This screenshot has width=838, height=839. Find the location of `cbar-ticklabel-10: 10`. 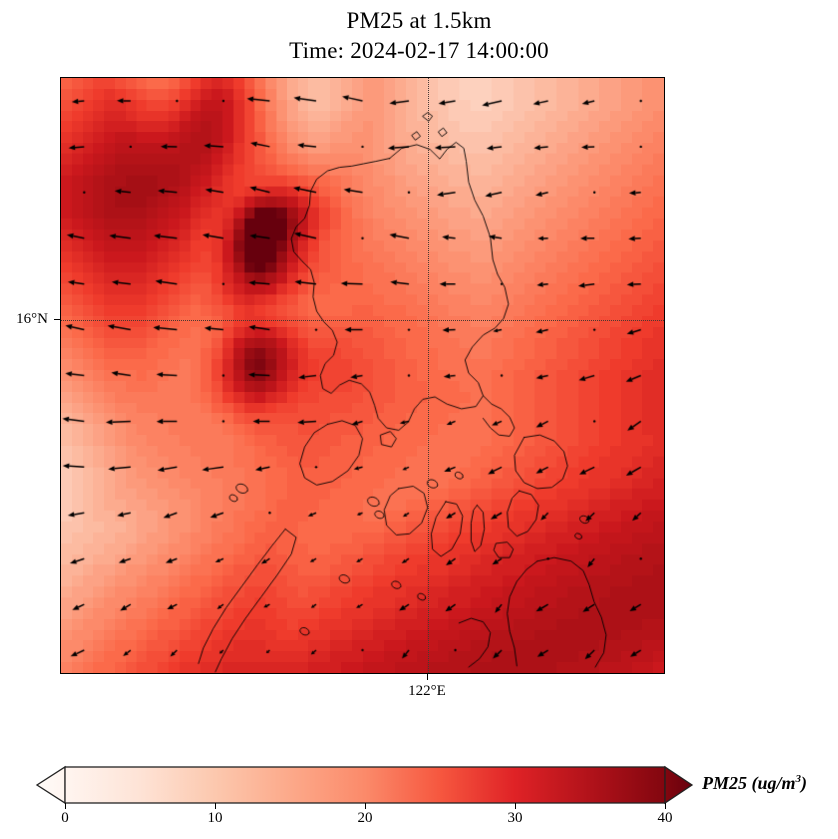

cbar-ticklabel-10: 10 is located at coordinates (215, 818).